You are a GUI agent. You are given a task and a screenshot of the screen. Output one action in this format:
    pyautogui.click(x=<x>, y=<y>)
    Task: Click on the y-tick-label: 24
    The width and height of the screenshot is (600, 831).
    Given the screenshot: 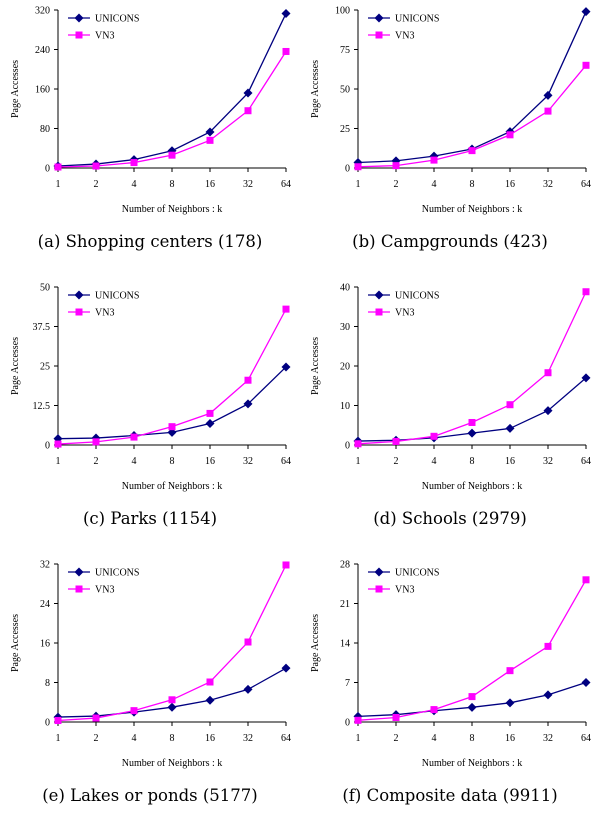 What is the action you would take?
    pyautogui.click(x=45, y=604)
    